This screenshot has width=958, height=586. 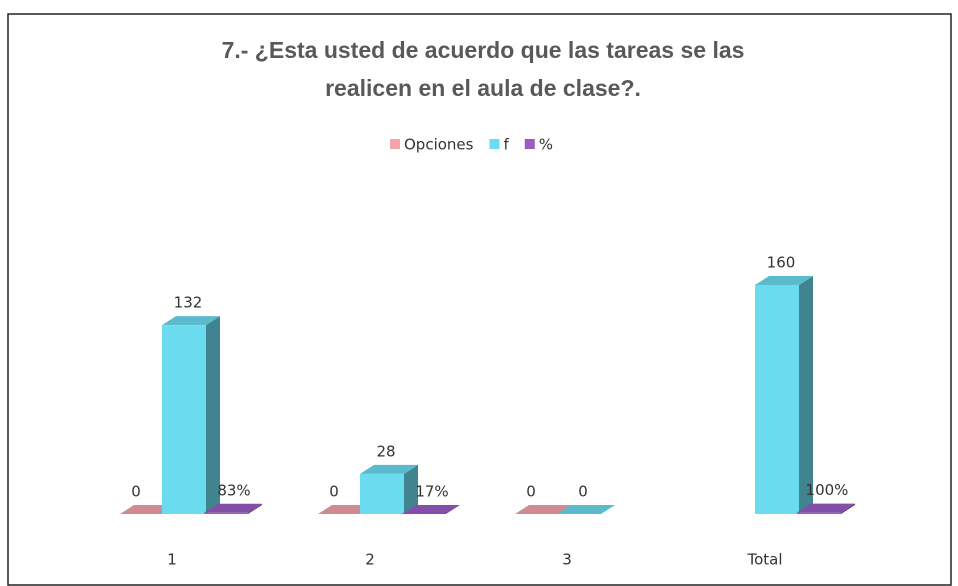 I want to click on data-label: 28, so click(x=385, y=451).